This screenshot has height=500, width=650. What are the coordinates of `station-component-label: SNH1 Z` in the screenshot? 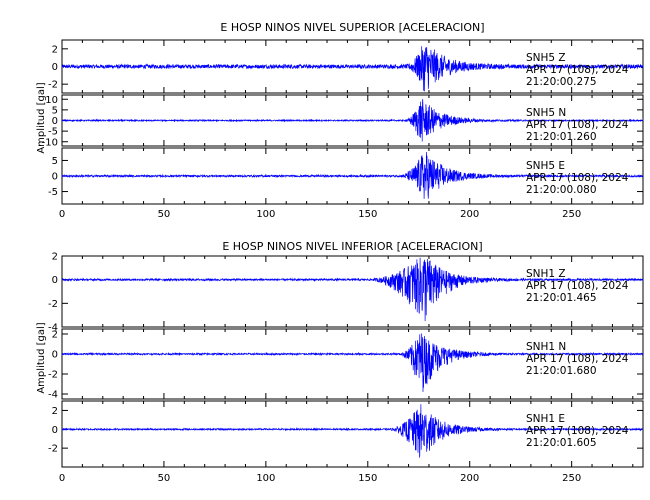 It's located at (546, 274).